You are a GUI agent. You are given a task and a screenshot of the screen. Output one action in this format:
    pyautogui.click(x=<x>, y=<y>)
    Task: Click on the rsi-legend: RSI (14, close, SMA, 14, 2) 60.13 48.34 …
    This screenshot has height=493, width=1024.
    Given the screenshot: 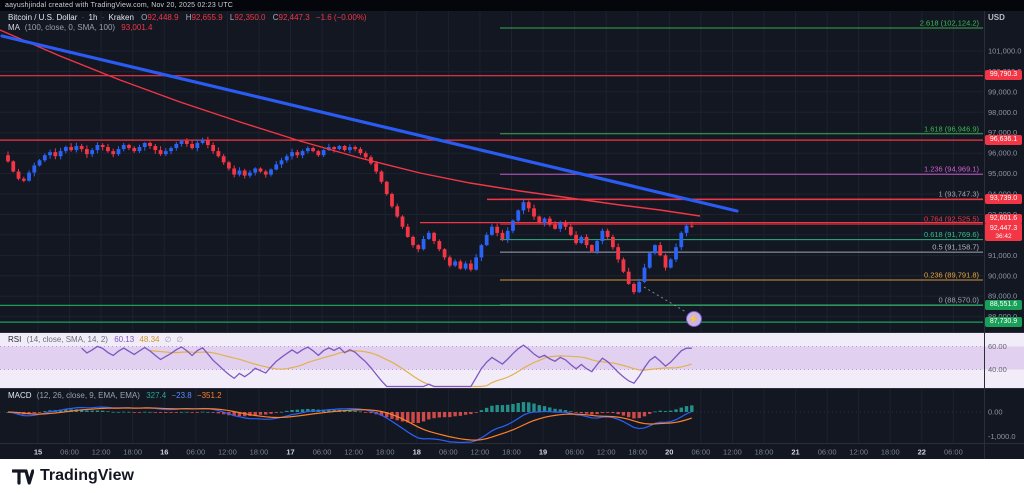 What is the action you would take?
    pyautogui.click(x=95, y=339)
    